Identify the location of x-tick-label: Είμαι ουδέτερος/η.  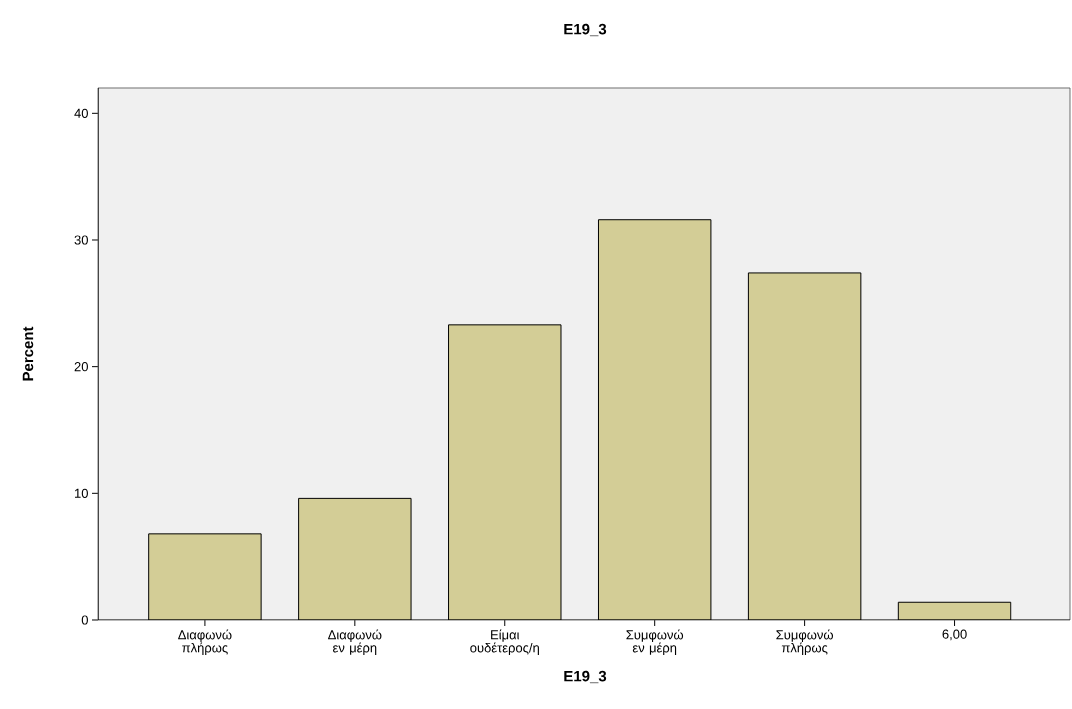
(504, 642).